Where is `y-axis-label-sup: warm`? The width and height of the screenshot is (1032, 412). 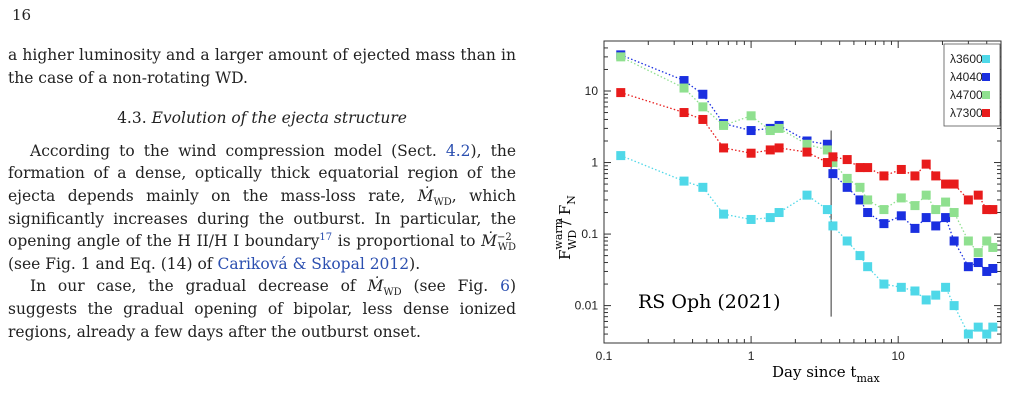 y-axis-label-sup: warm is located at coordinates (558, 233).